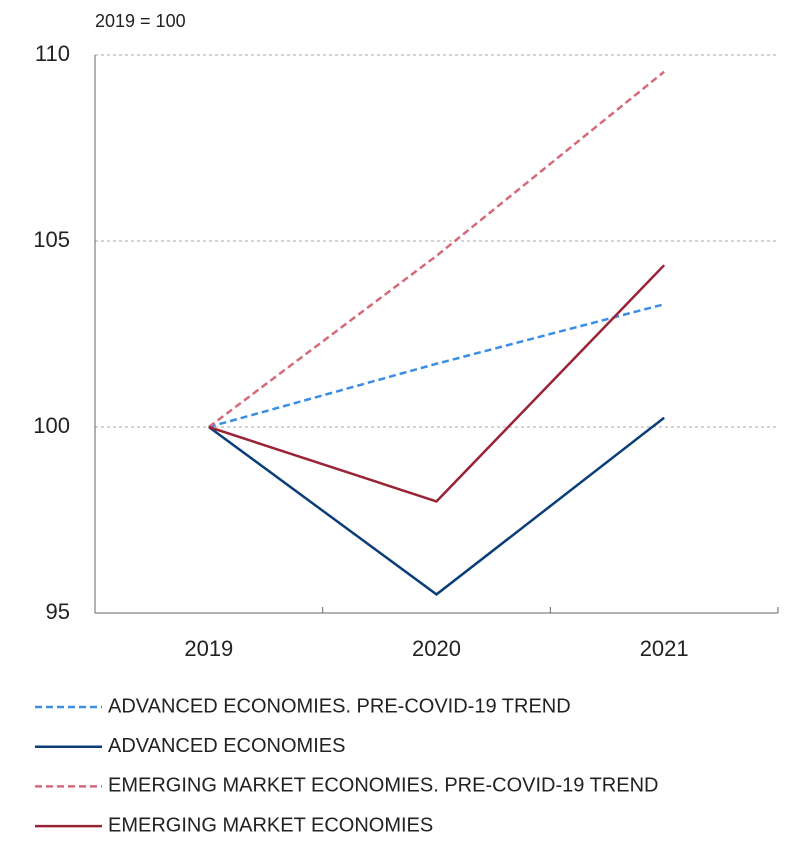  What do you see at coordinates (140, 21) in the screenshot?
I see `unit-label: 2019 = 100` at bounding box center [140, 21].